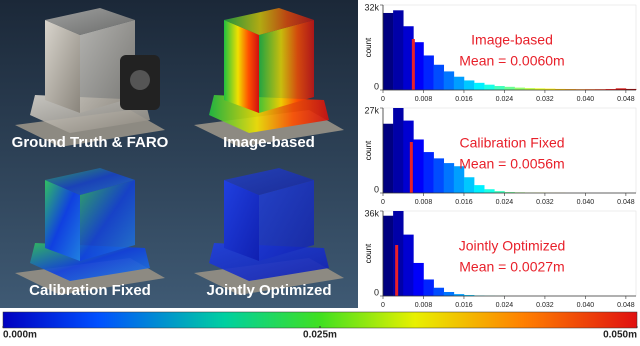 This screenshot has height=346, width=640. I want to click on panel-caption: Ground Truth & FARO, so click(90, 142).